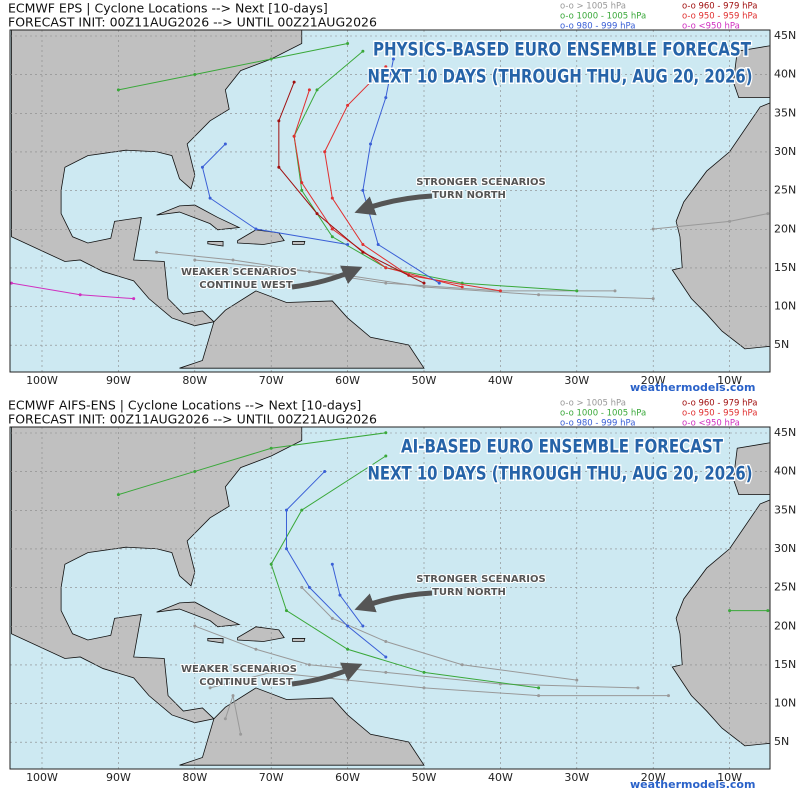 This screenshot has width=800, height=798. I want to click on lon-label: 60W, so click(347, 380).